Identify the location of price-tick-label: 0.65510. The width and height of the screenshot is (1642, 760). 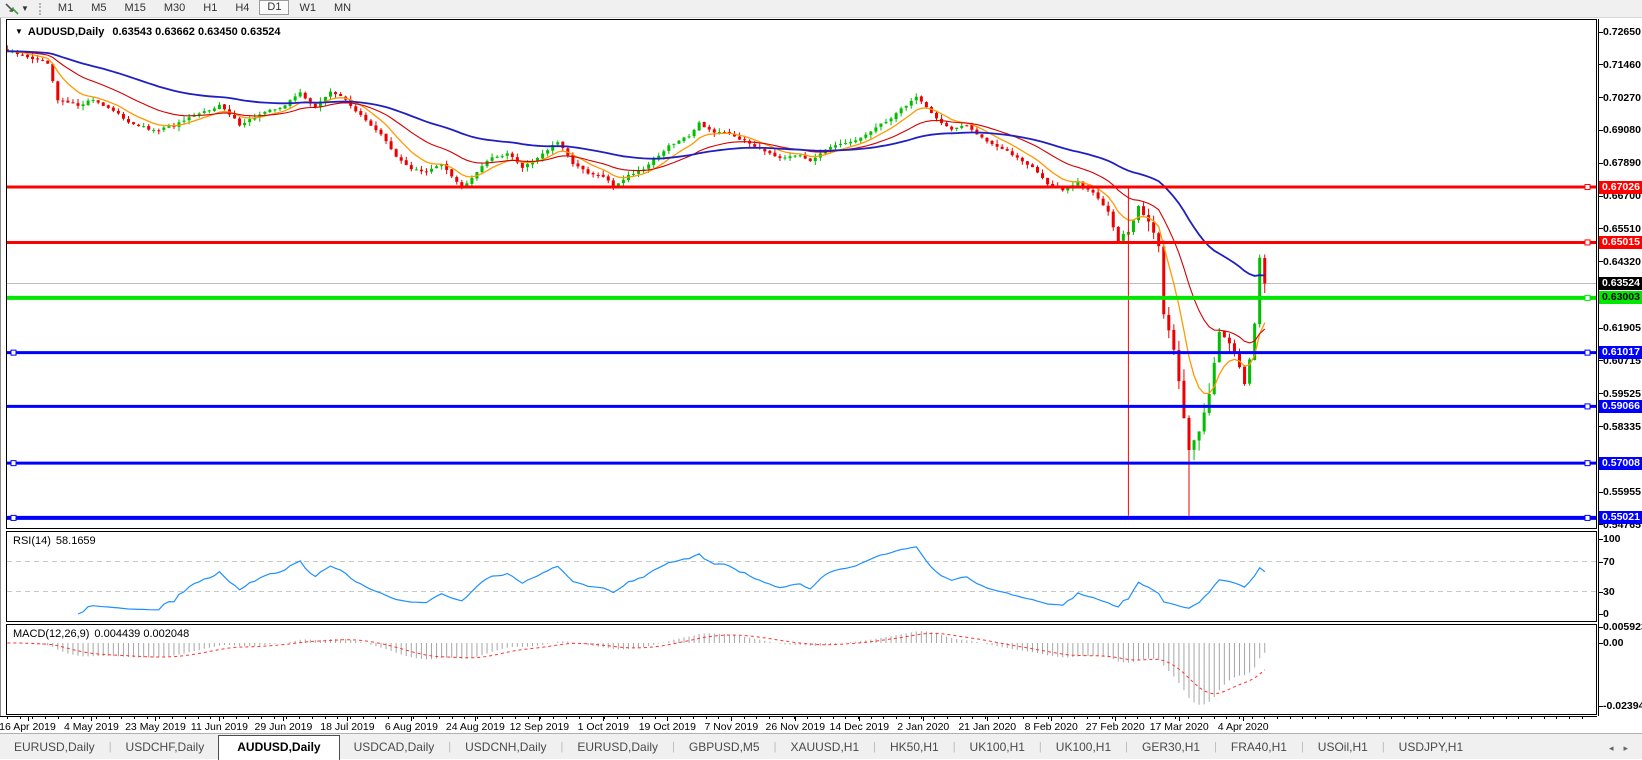
(1622, 228).